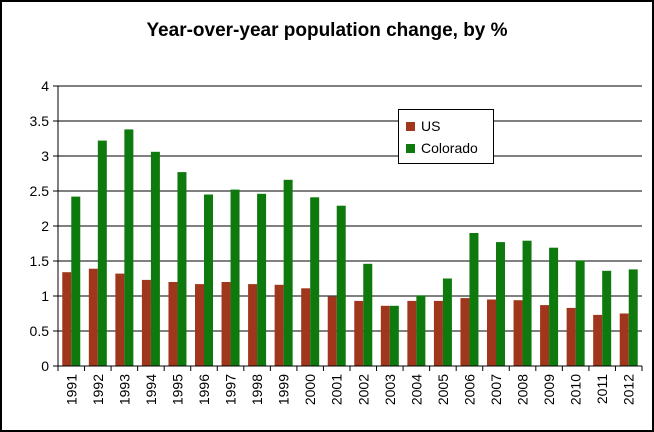 This screenshot has height=432, width=654. What do you see at coordinates (93, 317) in the screenshot?
I see `bar-us-1992` at bounding box center [93, 317].